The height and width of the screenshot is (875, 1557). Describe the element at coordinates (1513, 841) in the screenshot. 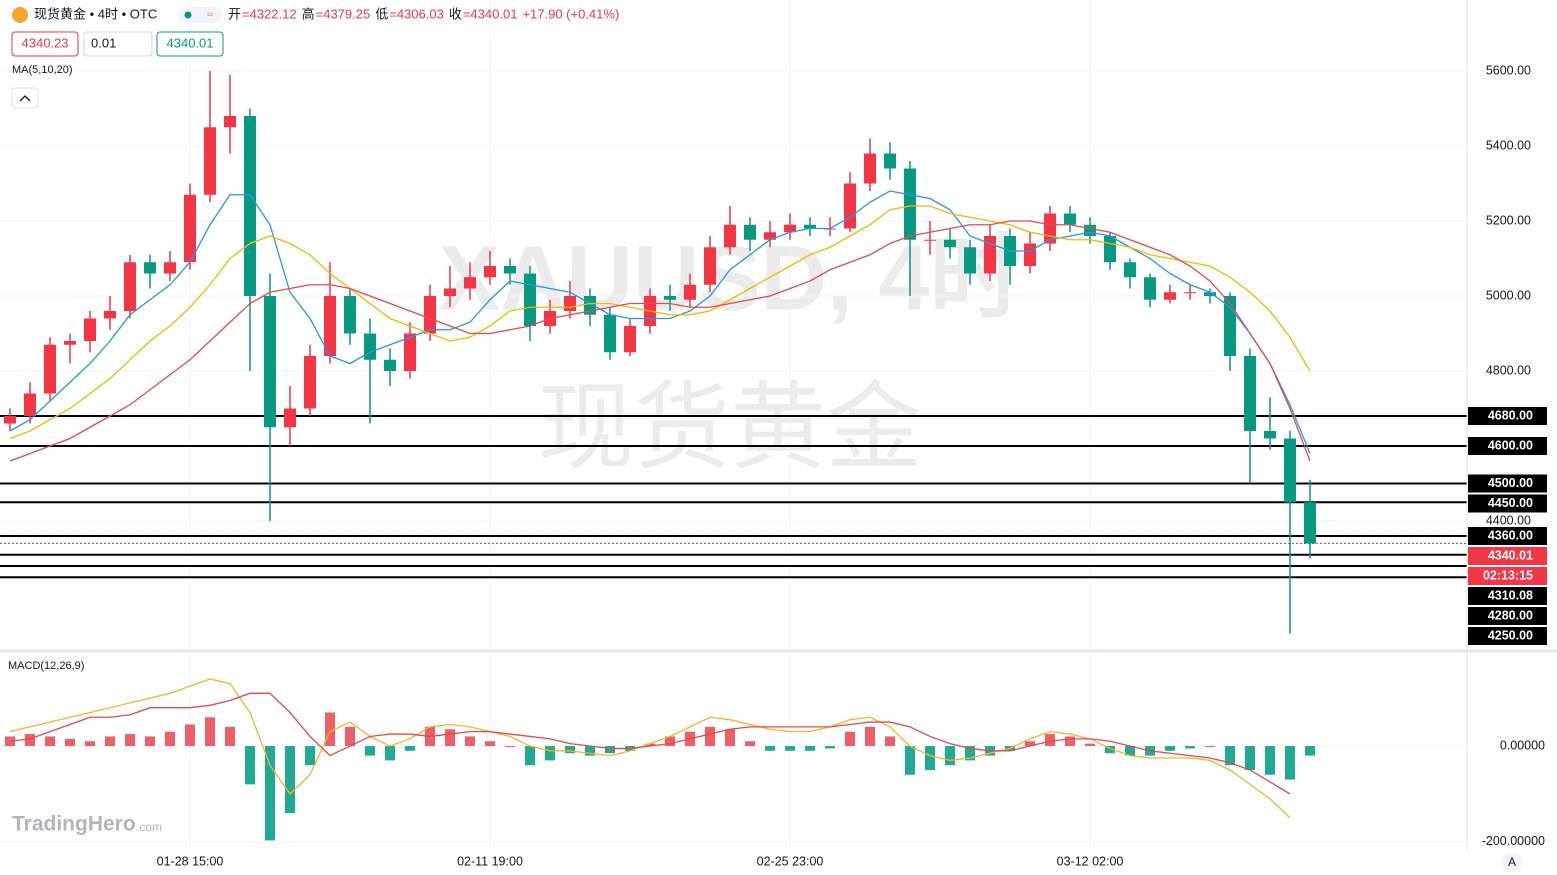

I see `y-tick-label: -200.00000` at that location.